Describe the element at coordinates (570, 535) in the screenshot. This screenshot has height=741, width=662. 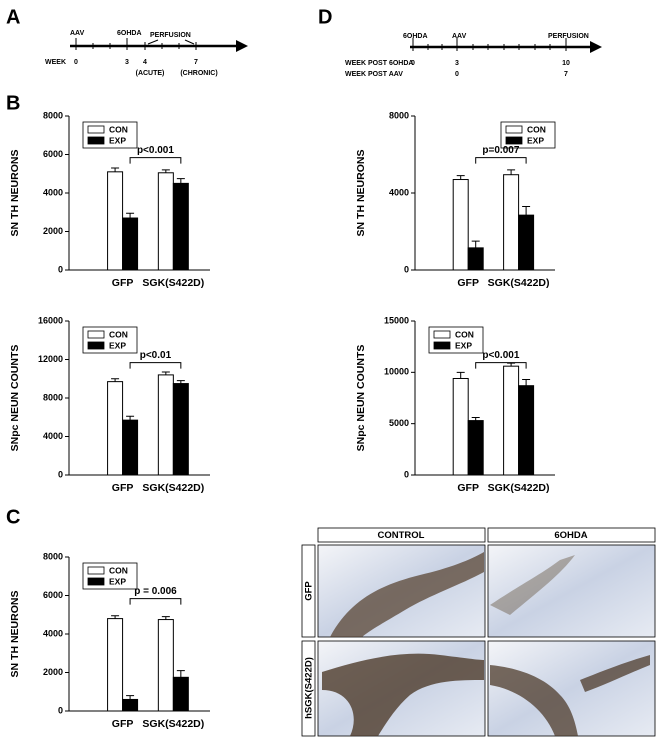
I see `column-header: 6OHDA` at that location.